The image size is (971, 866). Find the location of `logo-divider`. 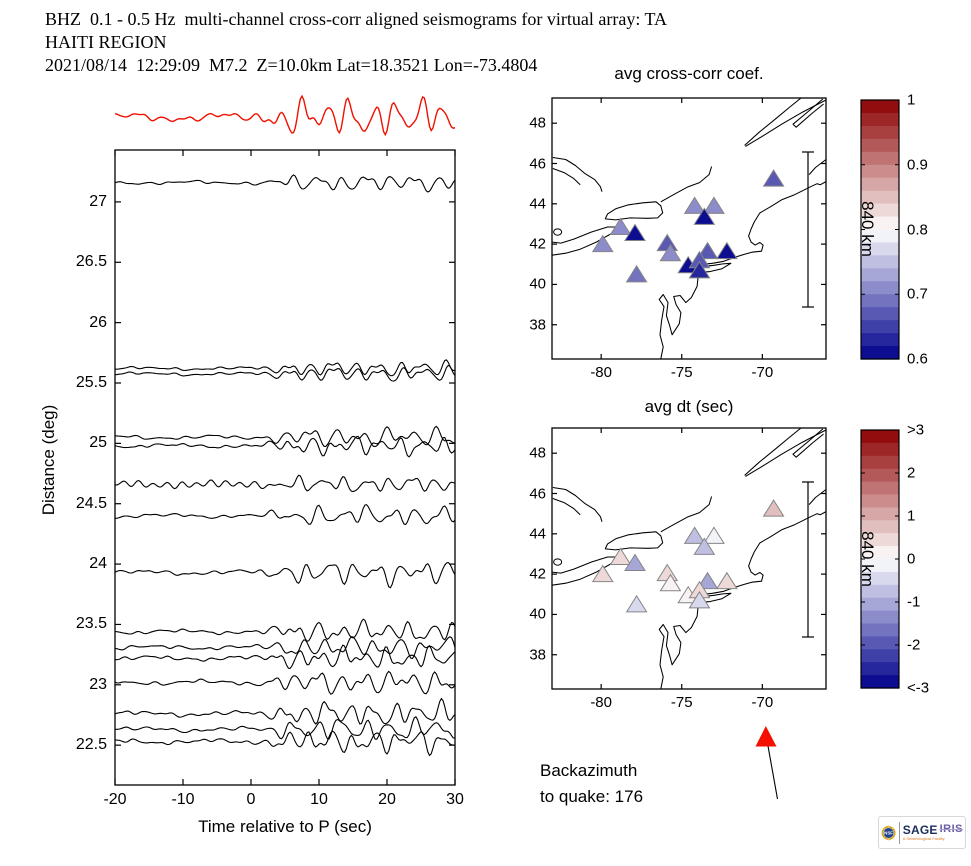

logo-divider is located at coordinates (899, 832).